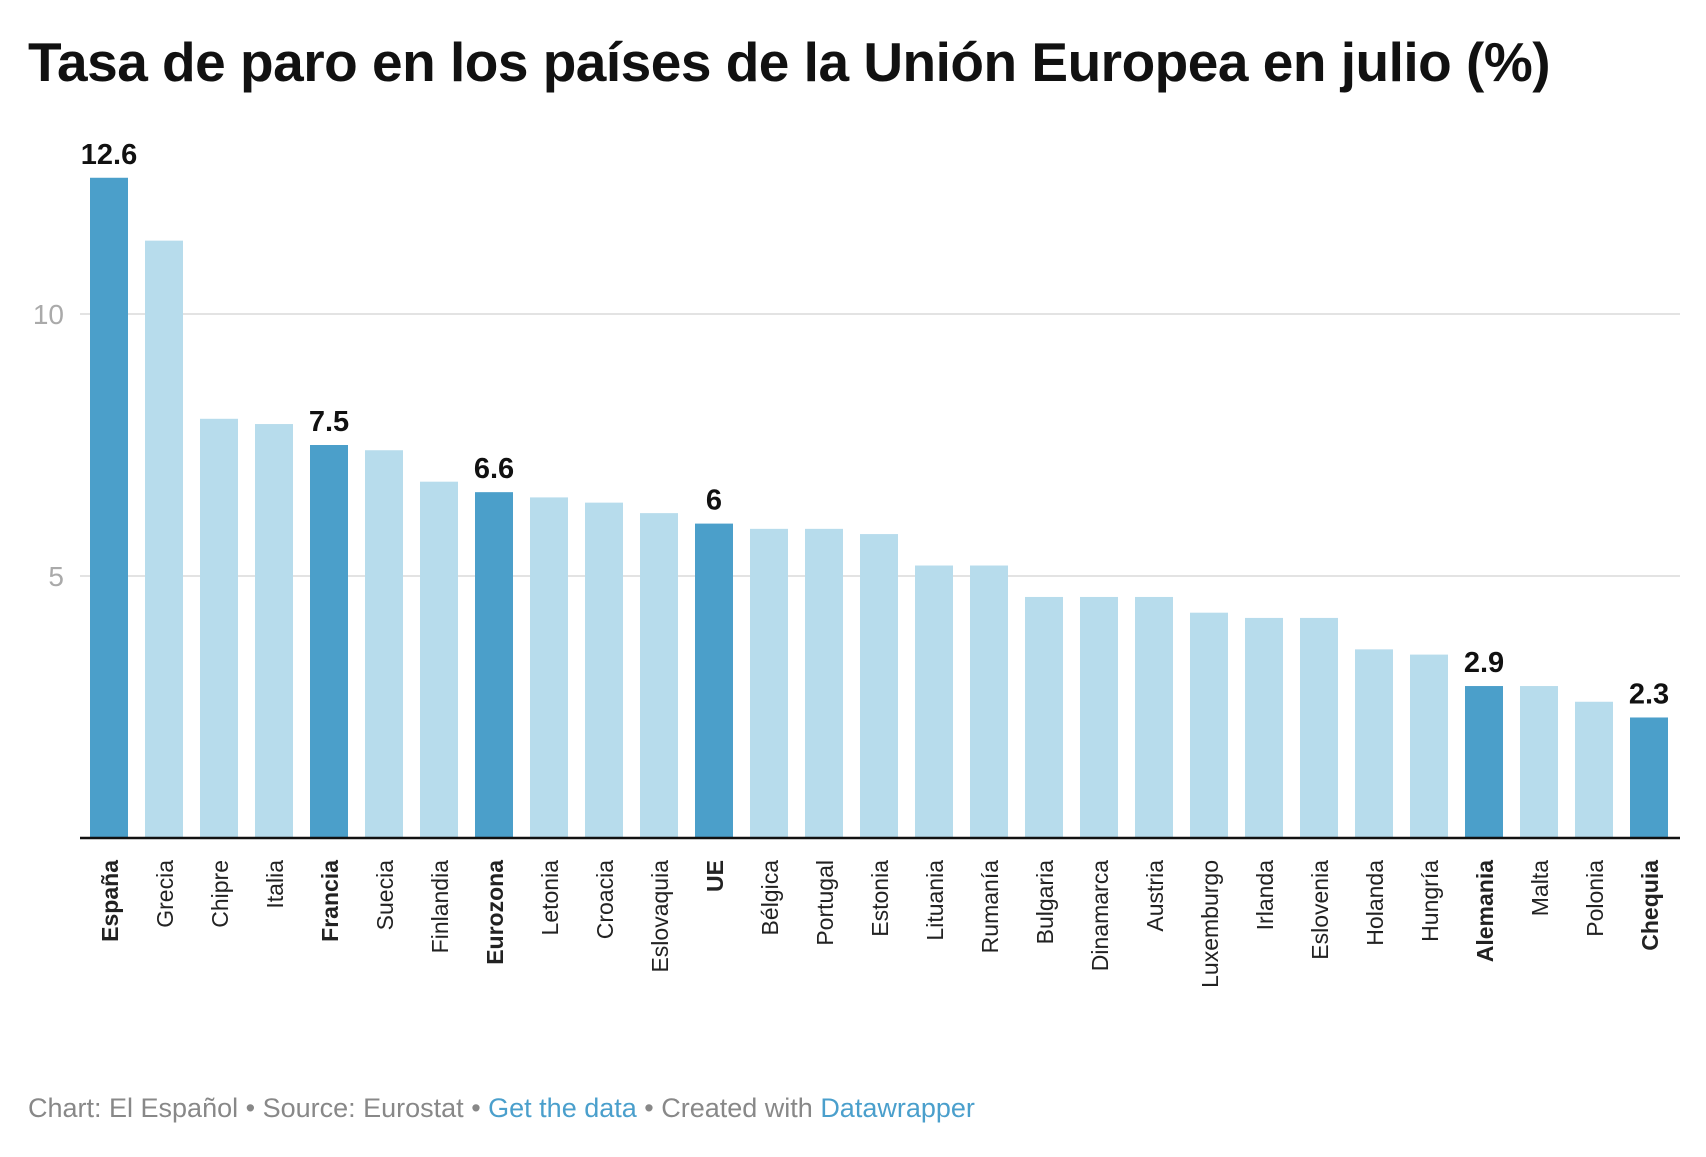 The image size is (1706, 1157). I want to click on x-tick-label: Francia, so click(330, 901).